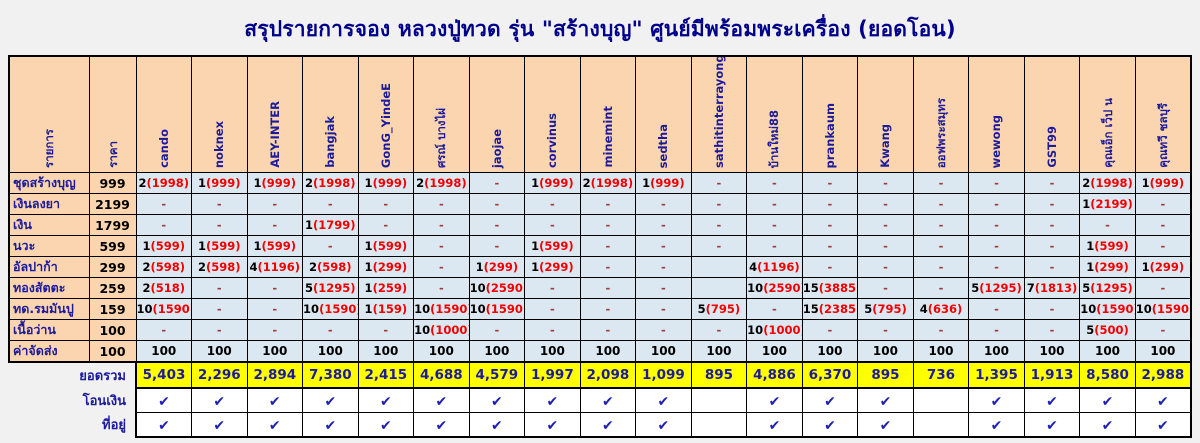 The height and width of the screenshot is (443, 1200). Describe the element at coordinates (552, 375) in the screenshot. I see `total-cell: 1,997` at that location.